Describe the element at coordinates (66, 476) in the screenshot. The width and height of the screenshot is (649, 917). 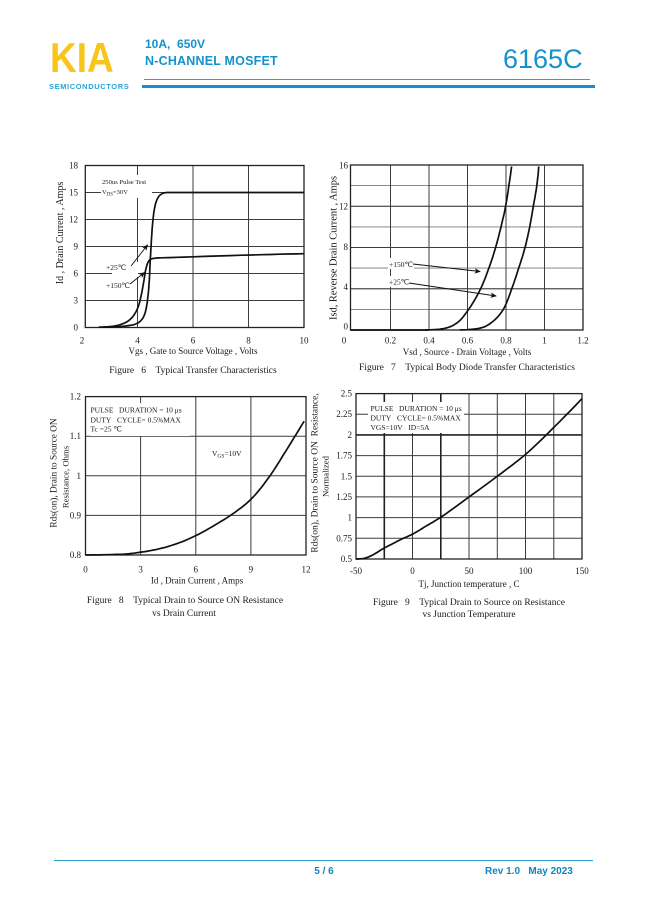
I see `svg-text: Resistance, Ohms` at that location.